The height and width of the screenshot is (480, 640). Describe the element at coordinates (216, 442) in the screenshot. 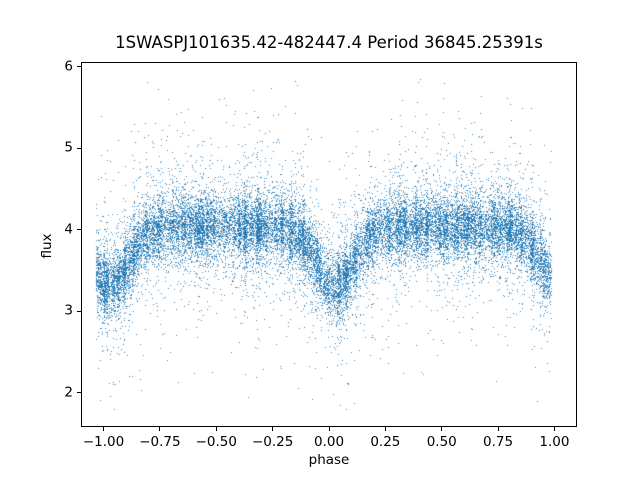

I see `x-tick-label: −0.50` at that location.